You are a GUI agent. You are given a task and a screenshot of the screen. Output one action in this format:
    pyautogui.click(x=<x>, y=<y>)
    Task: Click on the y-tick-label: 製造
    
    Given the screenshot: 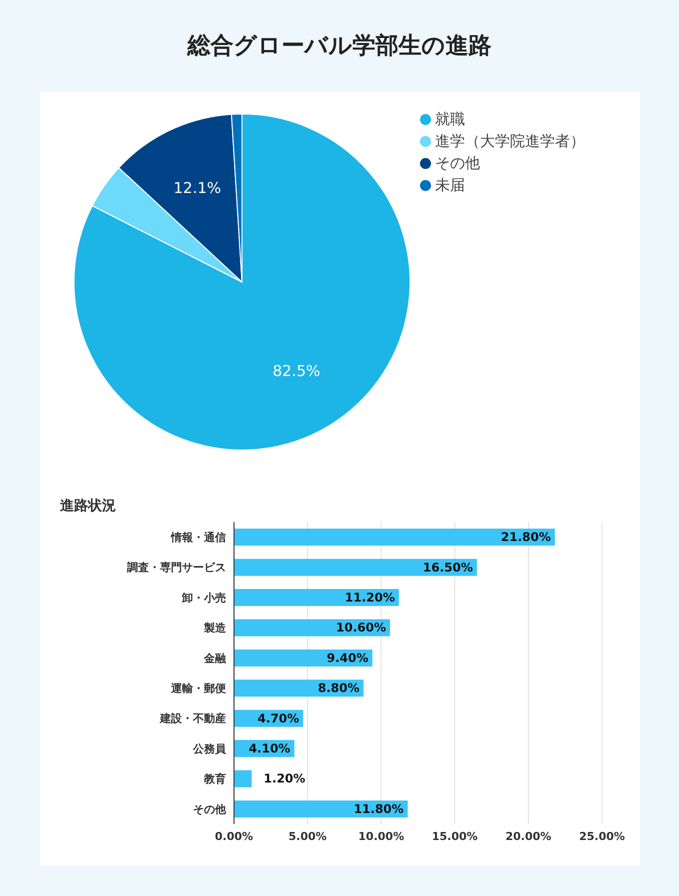 What is the action you would take?
    pyautogui.click(x=215, y=628)
    